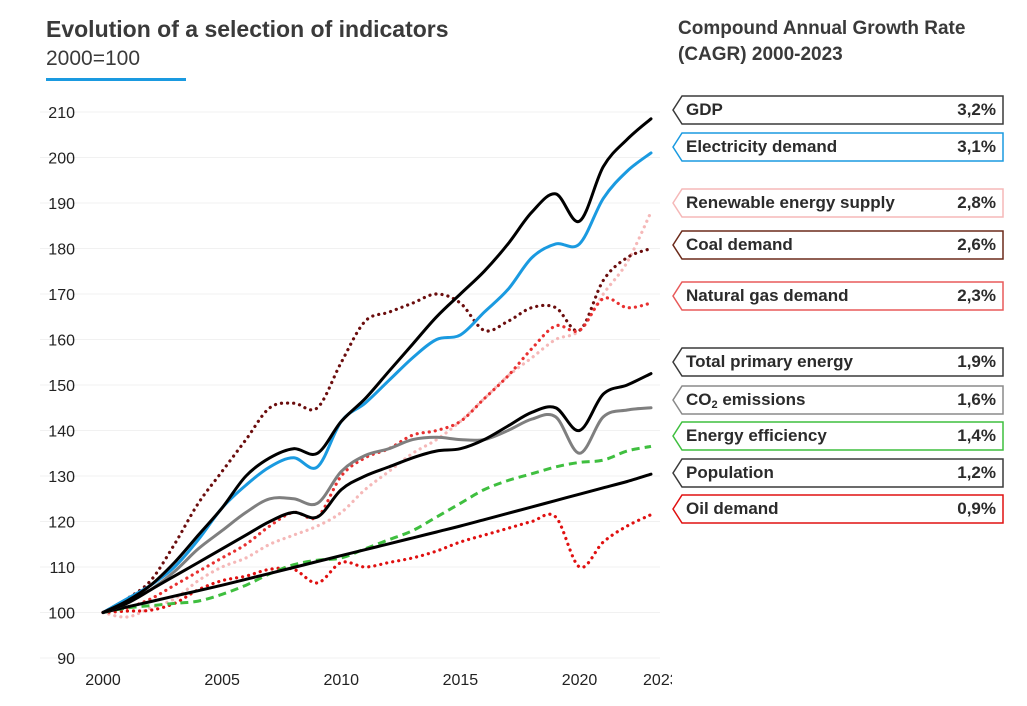 Image resolution: width=1027 pixels, height=706 pixels. I want to click on legend-label-text: GDP, so click(704, 109).